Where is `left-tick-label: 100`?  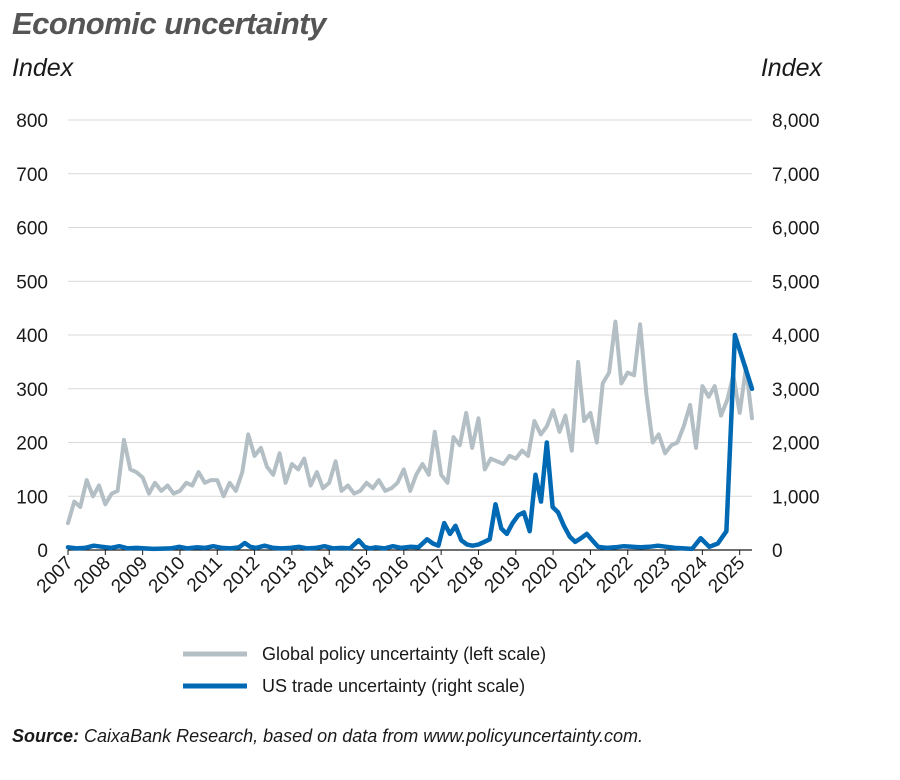 left-tick-label: 100 is located at coordinates (32, 497).